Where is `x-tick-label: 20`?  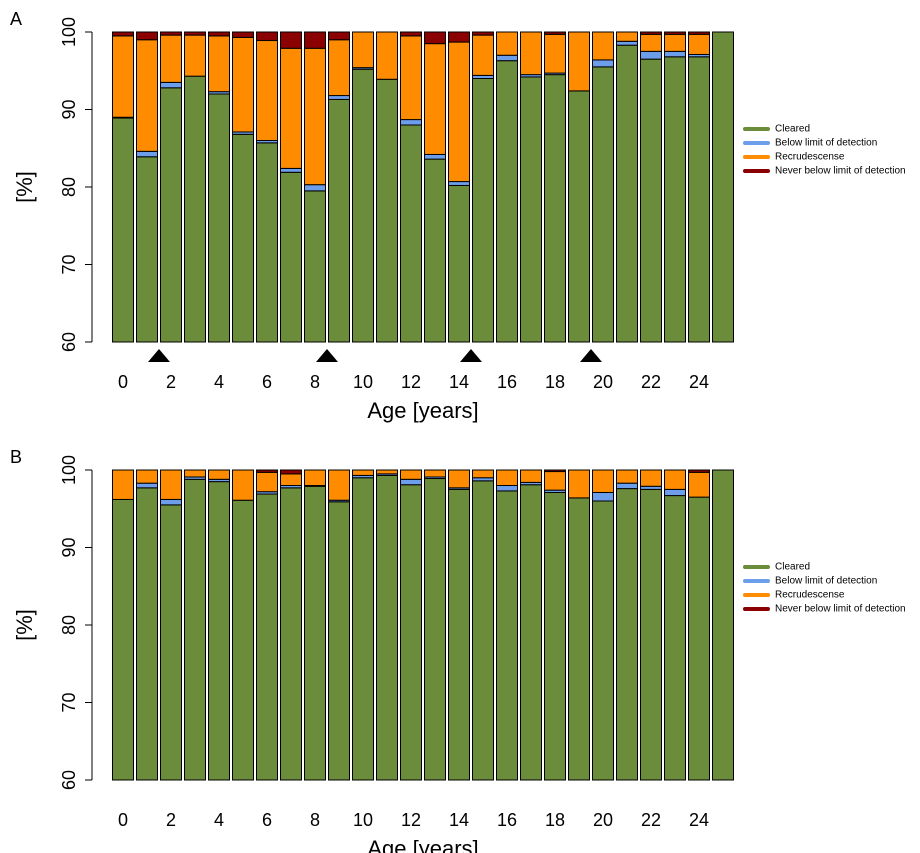 x-tick-label: 20 is located at coordinates (603, 382).